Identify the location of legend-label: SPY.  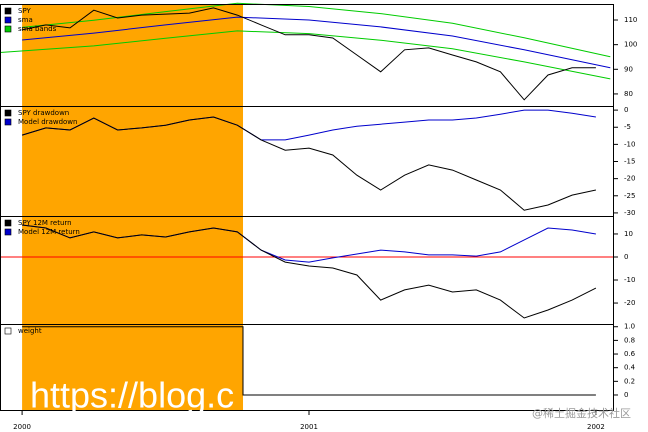
(25, 11).